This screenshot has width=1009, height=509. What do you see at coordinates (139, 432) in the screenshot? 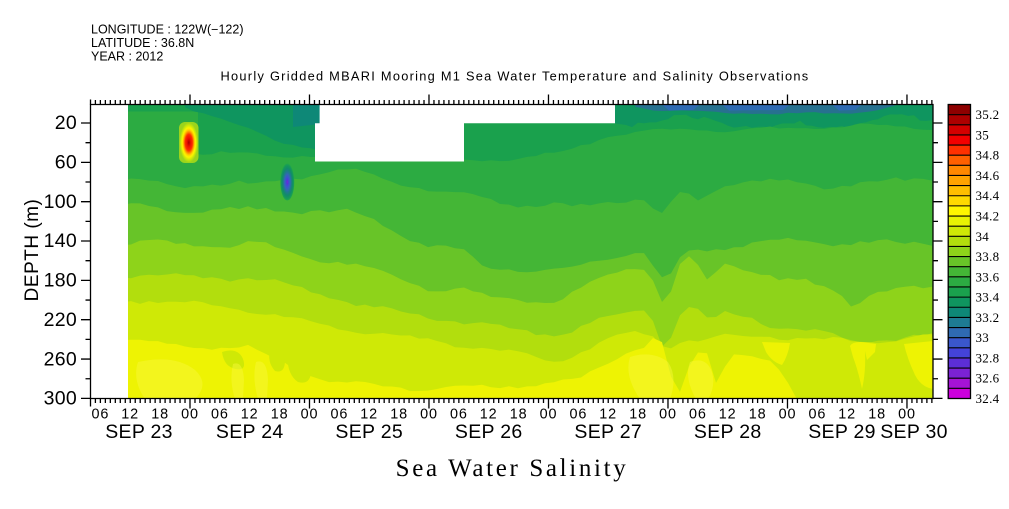
I see `svg-text: SEP 23` at bounding box center [139, 432].